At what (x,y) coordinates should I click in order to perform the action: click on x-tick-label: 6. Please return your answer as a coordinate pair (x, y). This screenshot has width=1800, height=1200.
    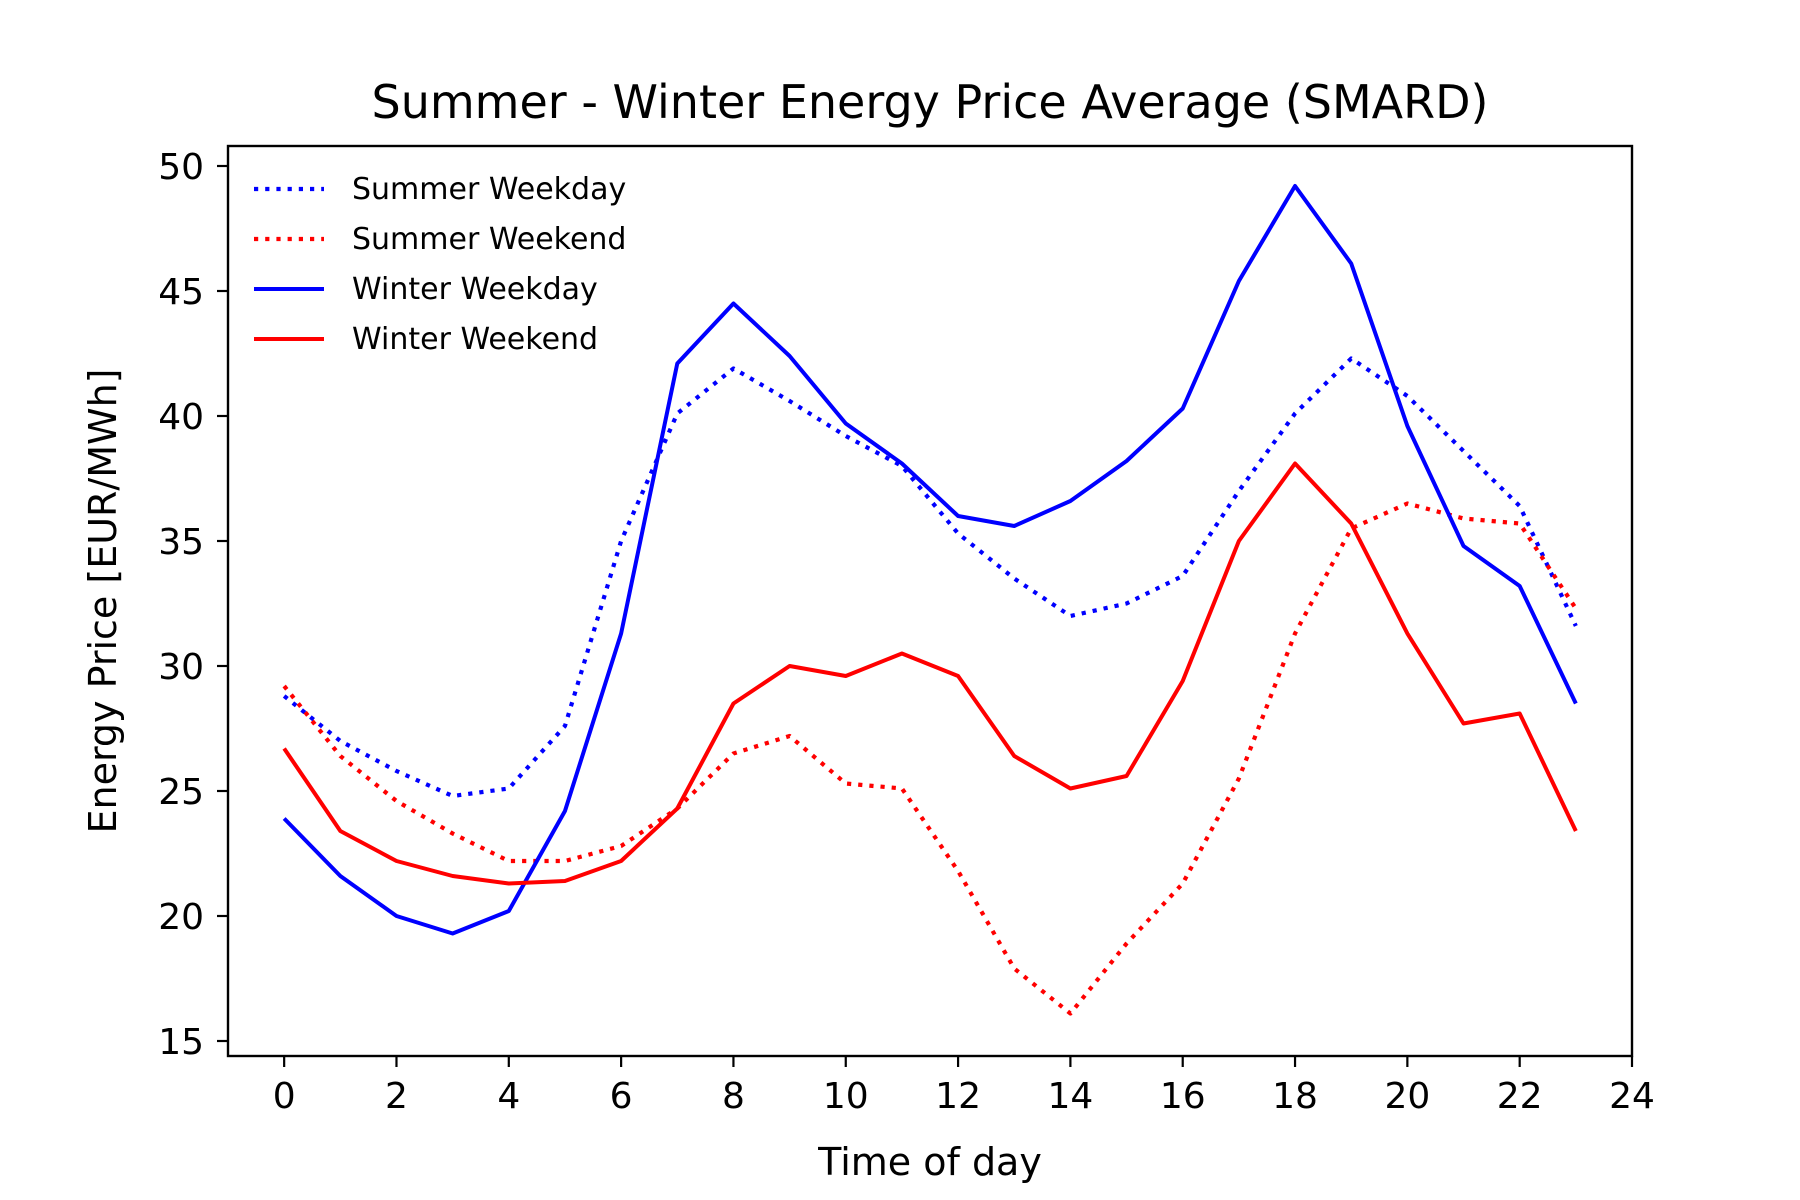
    Looking at the image, I should click on (621, 1096).